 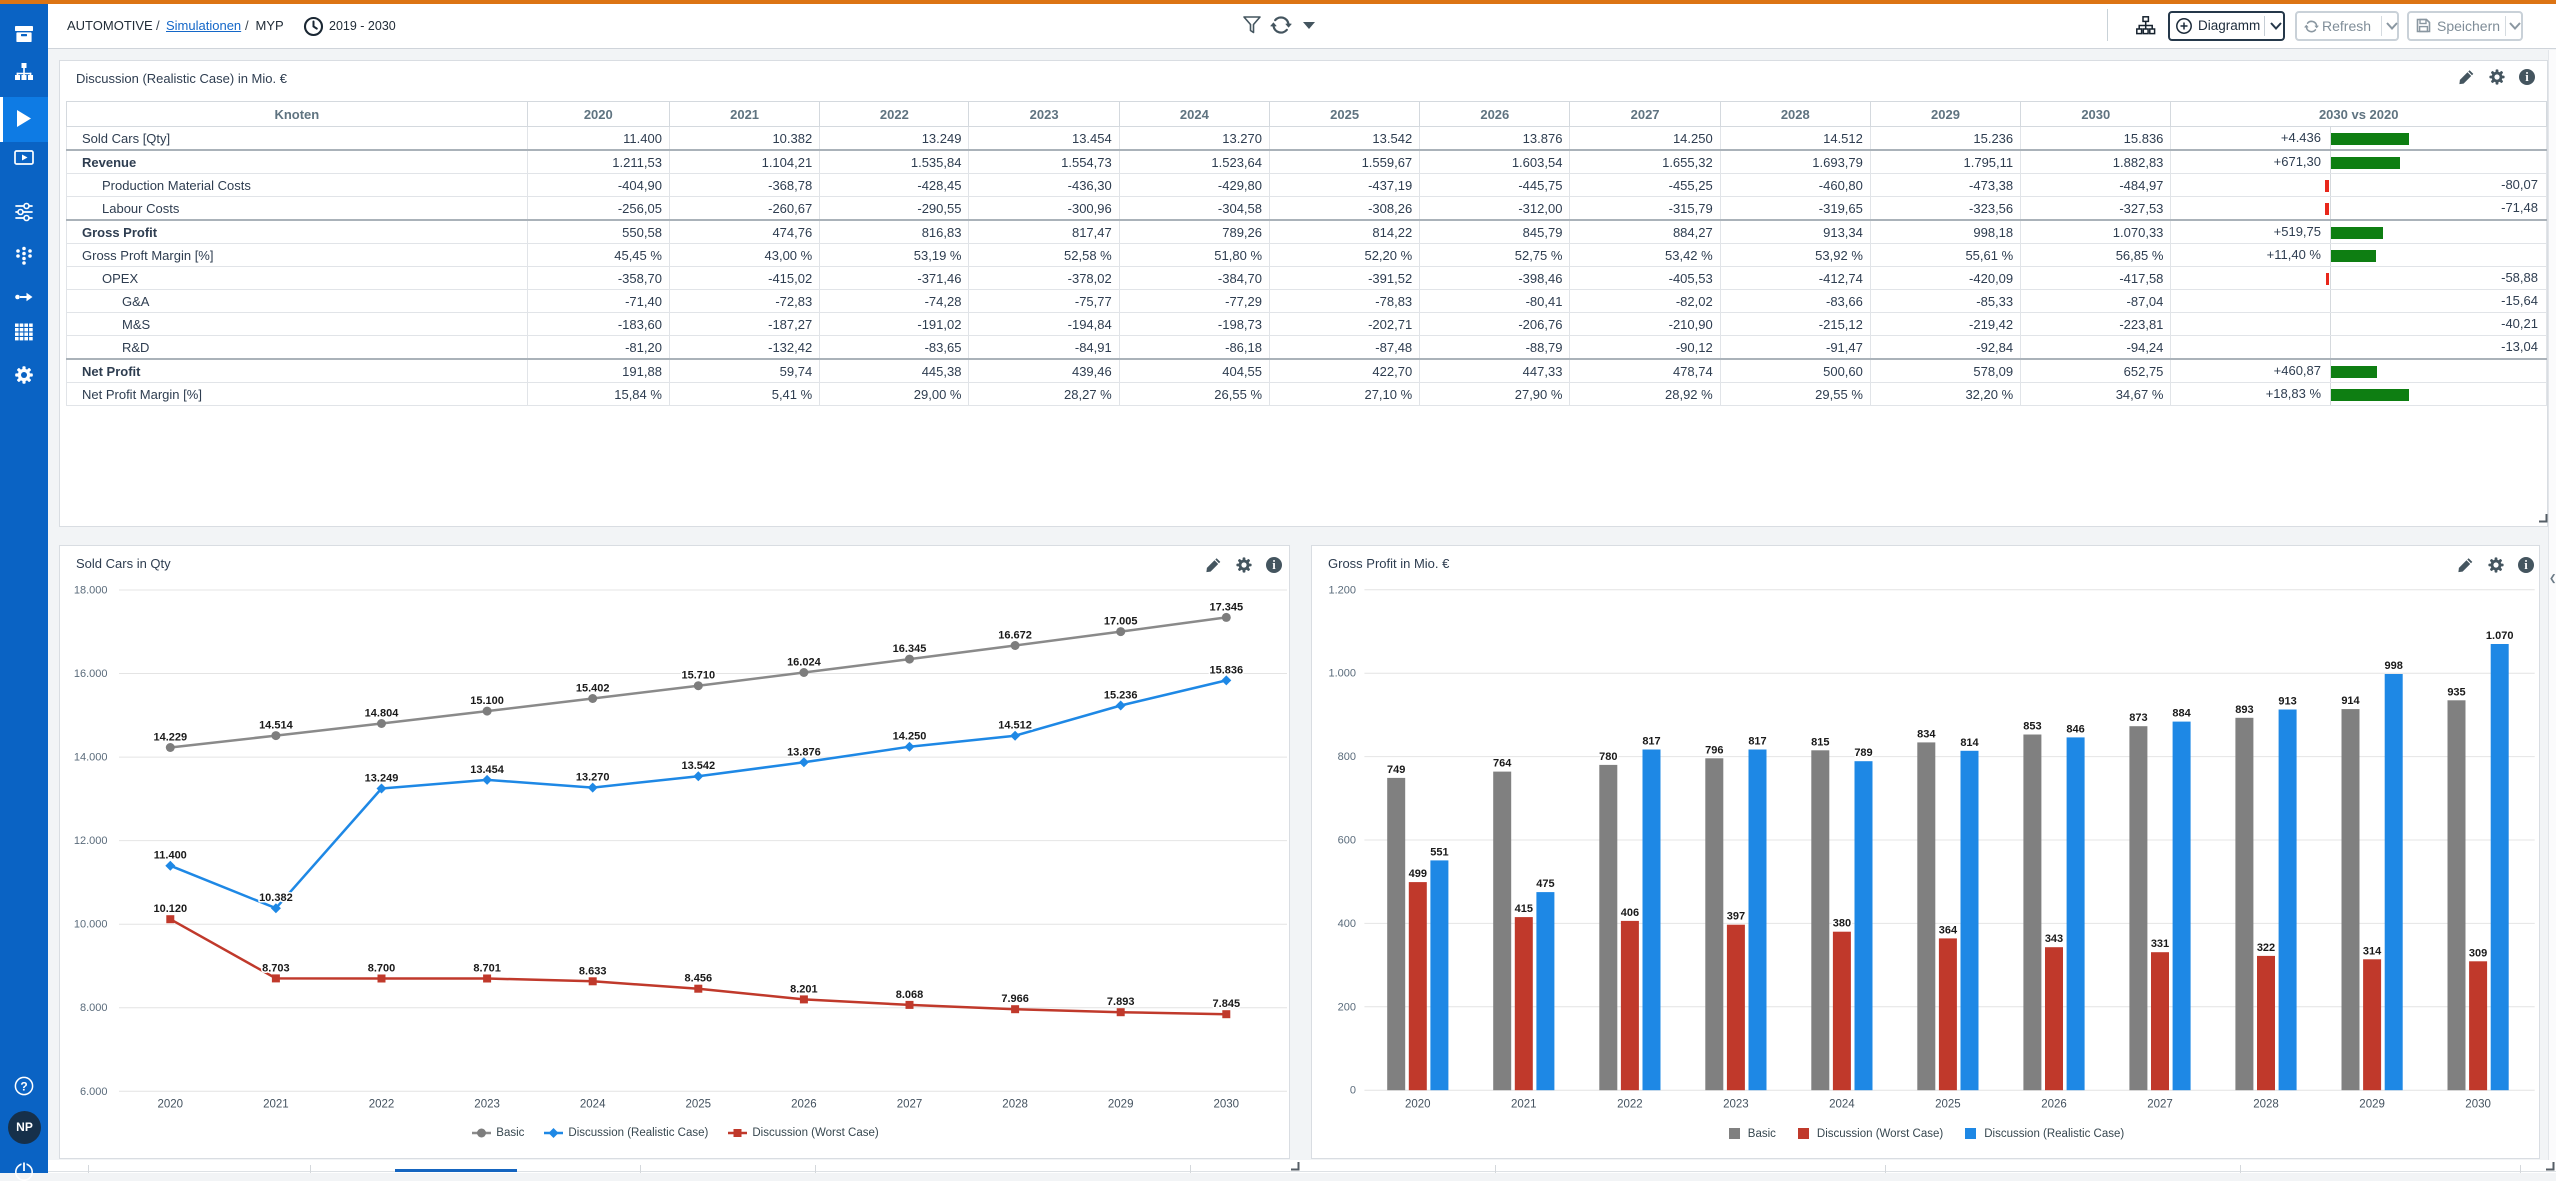 What do you see at coordinates (2075, 729) in the screenshot?
I see `svg-text: 846` at bounding box center [2075, 729].